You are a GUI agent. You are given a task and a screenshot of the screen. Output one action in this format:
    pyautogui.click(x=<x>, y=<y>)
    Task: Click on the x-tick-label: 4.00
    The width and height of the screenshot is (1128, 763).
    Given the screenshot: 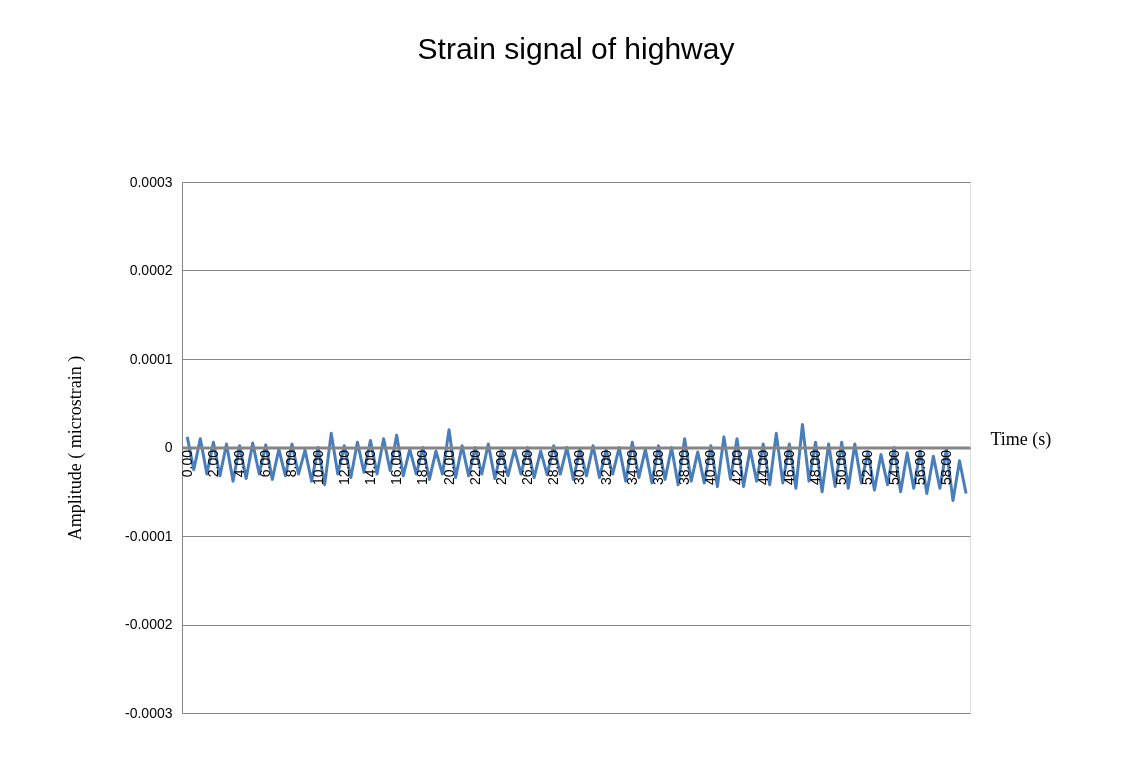 What is the action you would take?
    pyautogui.click(x=239, y=463)
    